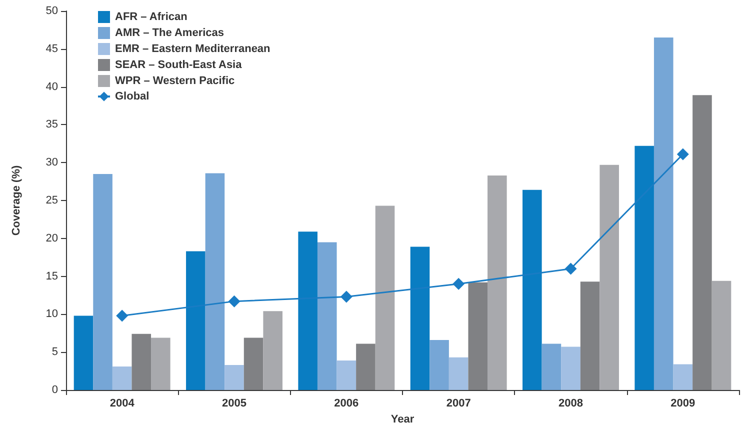 The height and width of the screenshot is (430, 741). Describe the element at coordinates (52, 48) in the screenshot. I see `y-tick-label: 45` at that location.